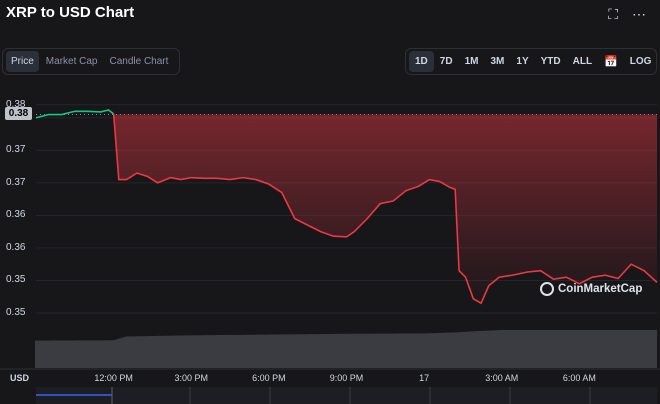 Image resolution: width=660 pixels, height=404 pixels. Describe the element at coordinates (502, 378) in the screenshot. I see `x-tick-label: 3:00 AM` at that location.